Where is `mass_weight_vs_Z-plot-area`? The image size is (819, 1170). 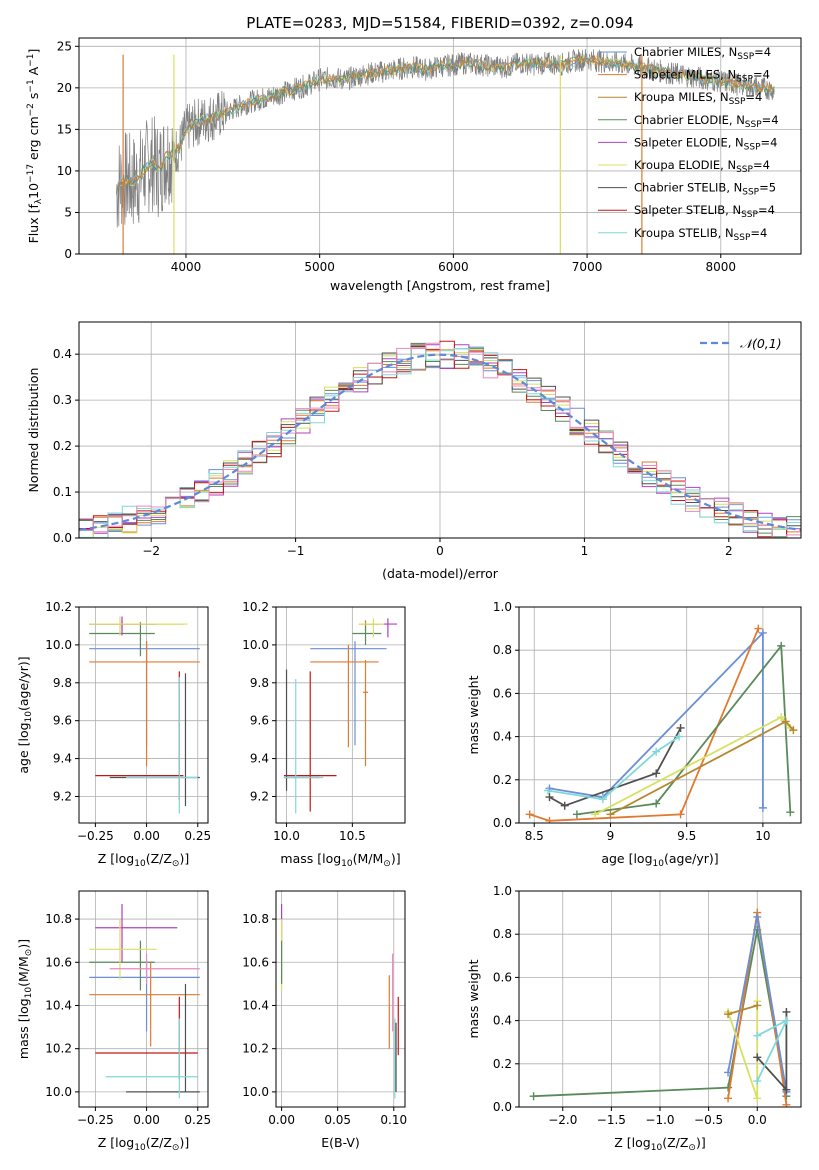
mass_weight_vs_Z-plot-area is located at coordinates (660, 1007).